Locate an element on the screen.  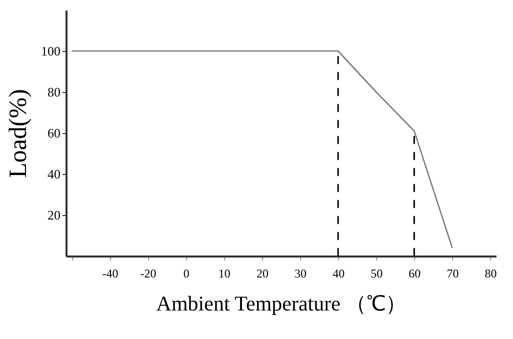
x-tick-label: 30 is located at coordinates (300, 273).